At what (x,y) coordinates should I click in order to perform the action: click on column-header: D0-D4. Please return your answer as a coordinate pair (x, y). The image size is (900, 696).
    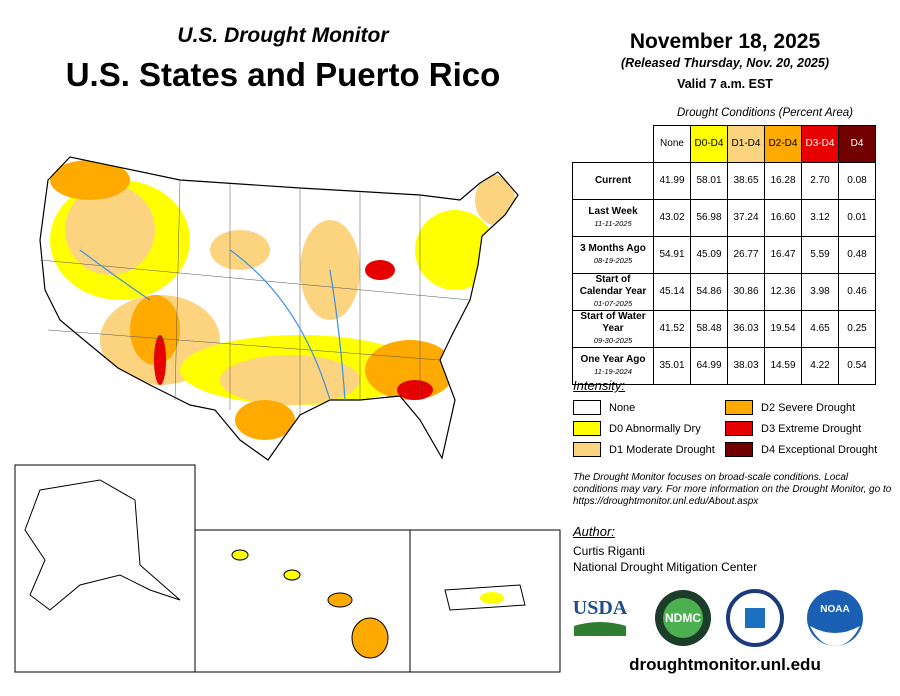
    Looking at the image, I should click on (709, 144).